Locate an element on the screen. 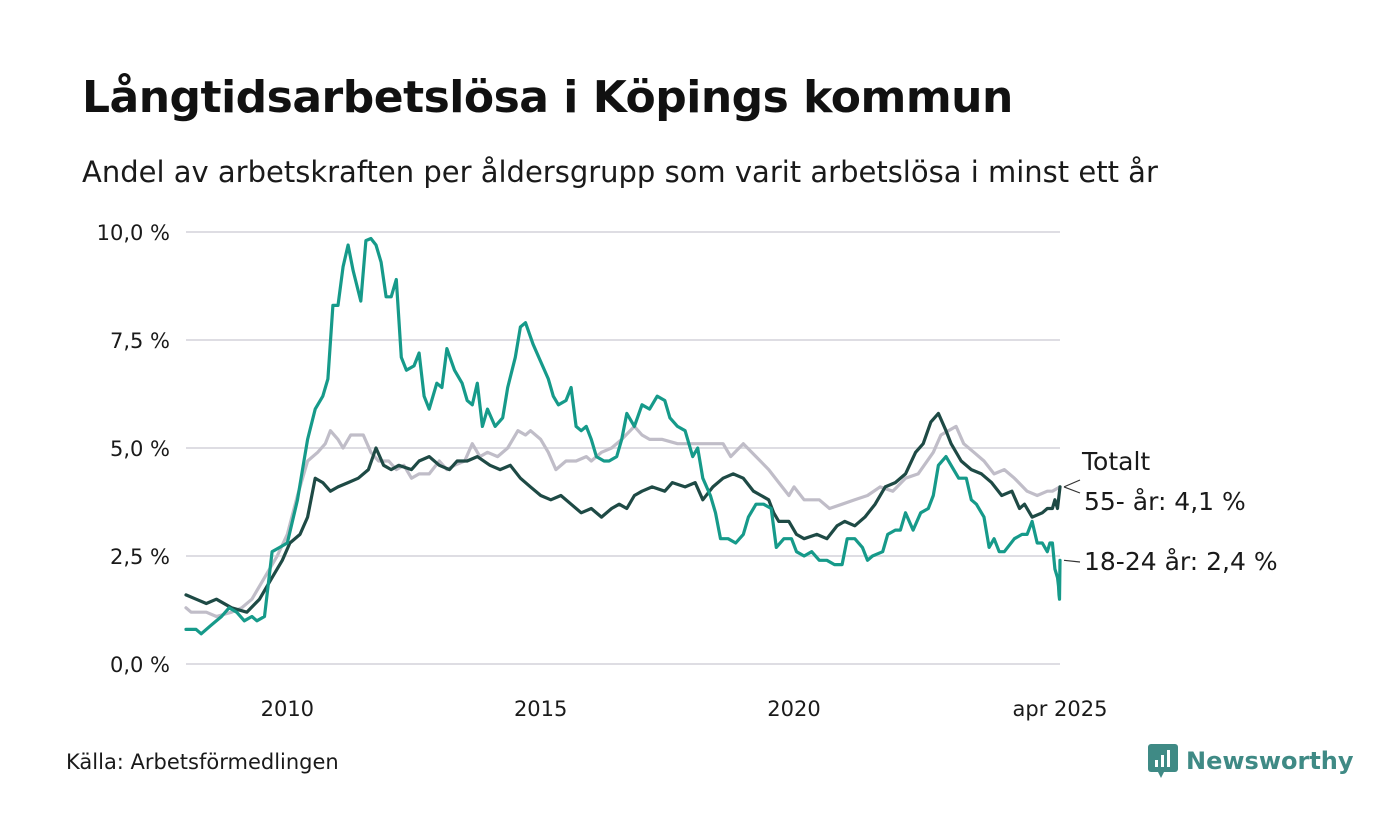  brand-name: Newsworthy is located at coordinates (1270, 761).